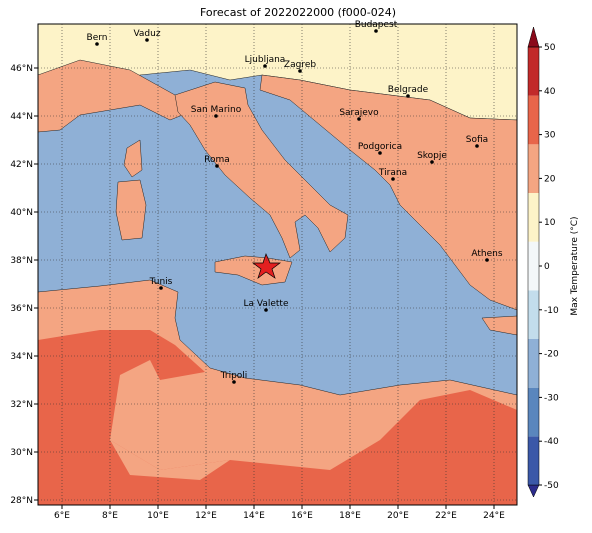 This screenshot has width=592, height=533. I want to click on city-label: Belgrade, so click(408, 90).